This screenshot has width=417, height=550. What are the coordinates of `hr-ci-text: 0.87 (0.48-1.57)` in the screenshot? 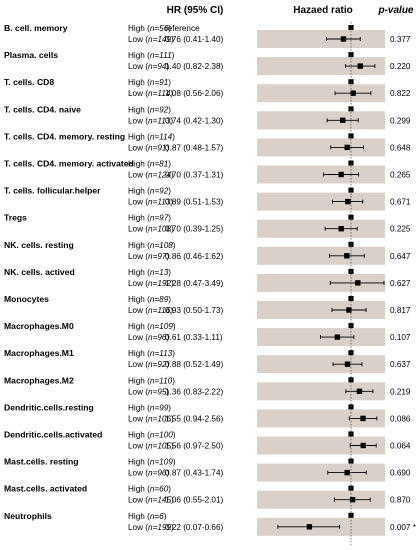 It's located at (194, 147).